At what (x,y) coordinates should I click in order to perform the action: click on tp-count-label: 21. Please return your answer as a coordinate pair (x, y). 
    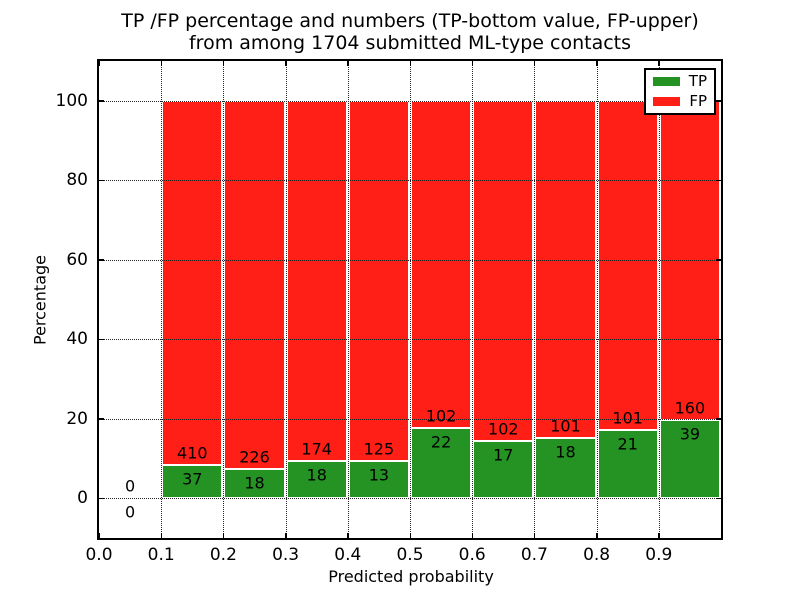
    Looking at the image, I should click on (627, 444).